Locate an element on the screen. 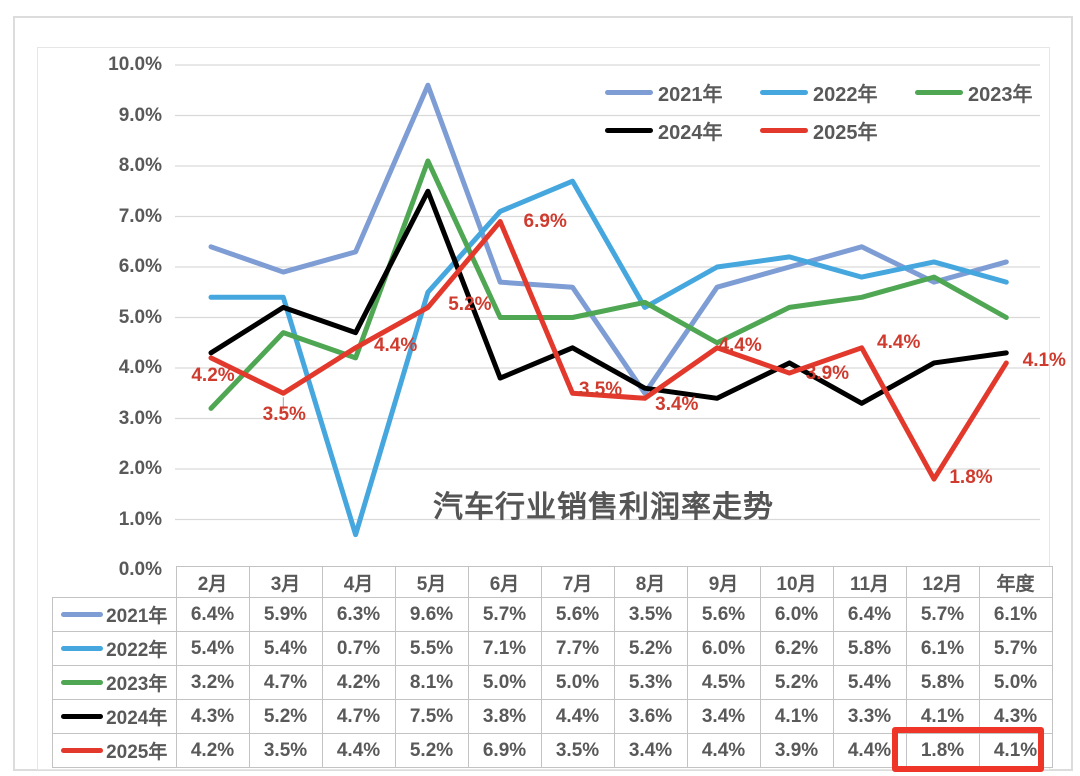  value-cell: 3.6% is located at coordinates (650, 716).